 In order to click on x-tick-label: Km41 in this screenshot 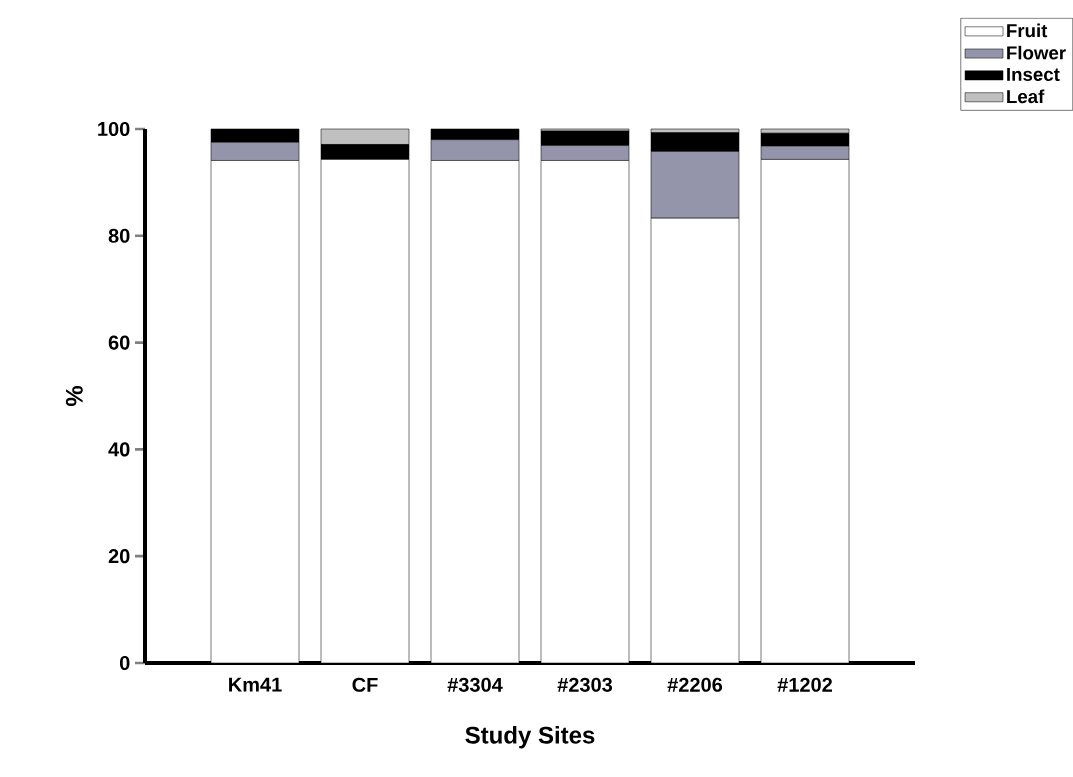, I will do `click(255, 684)`.